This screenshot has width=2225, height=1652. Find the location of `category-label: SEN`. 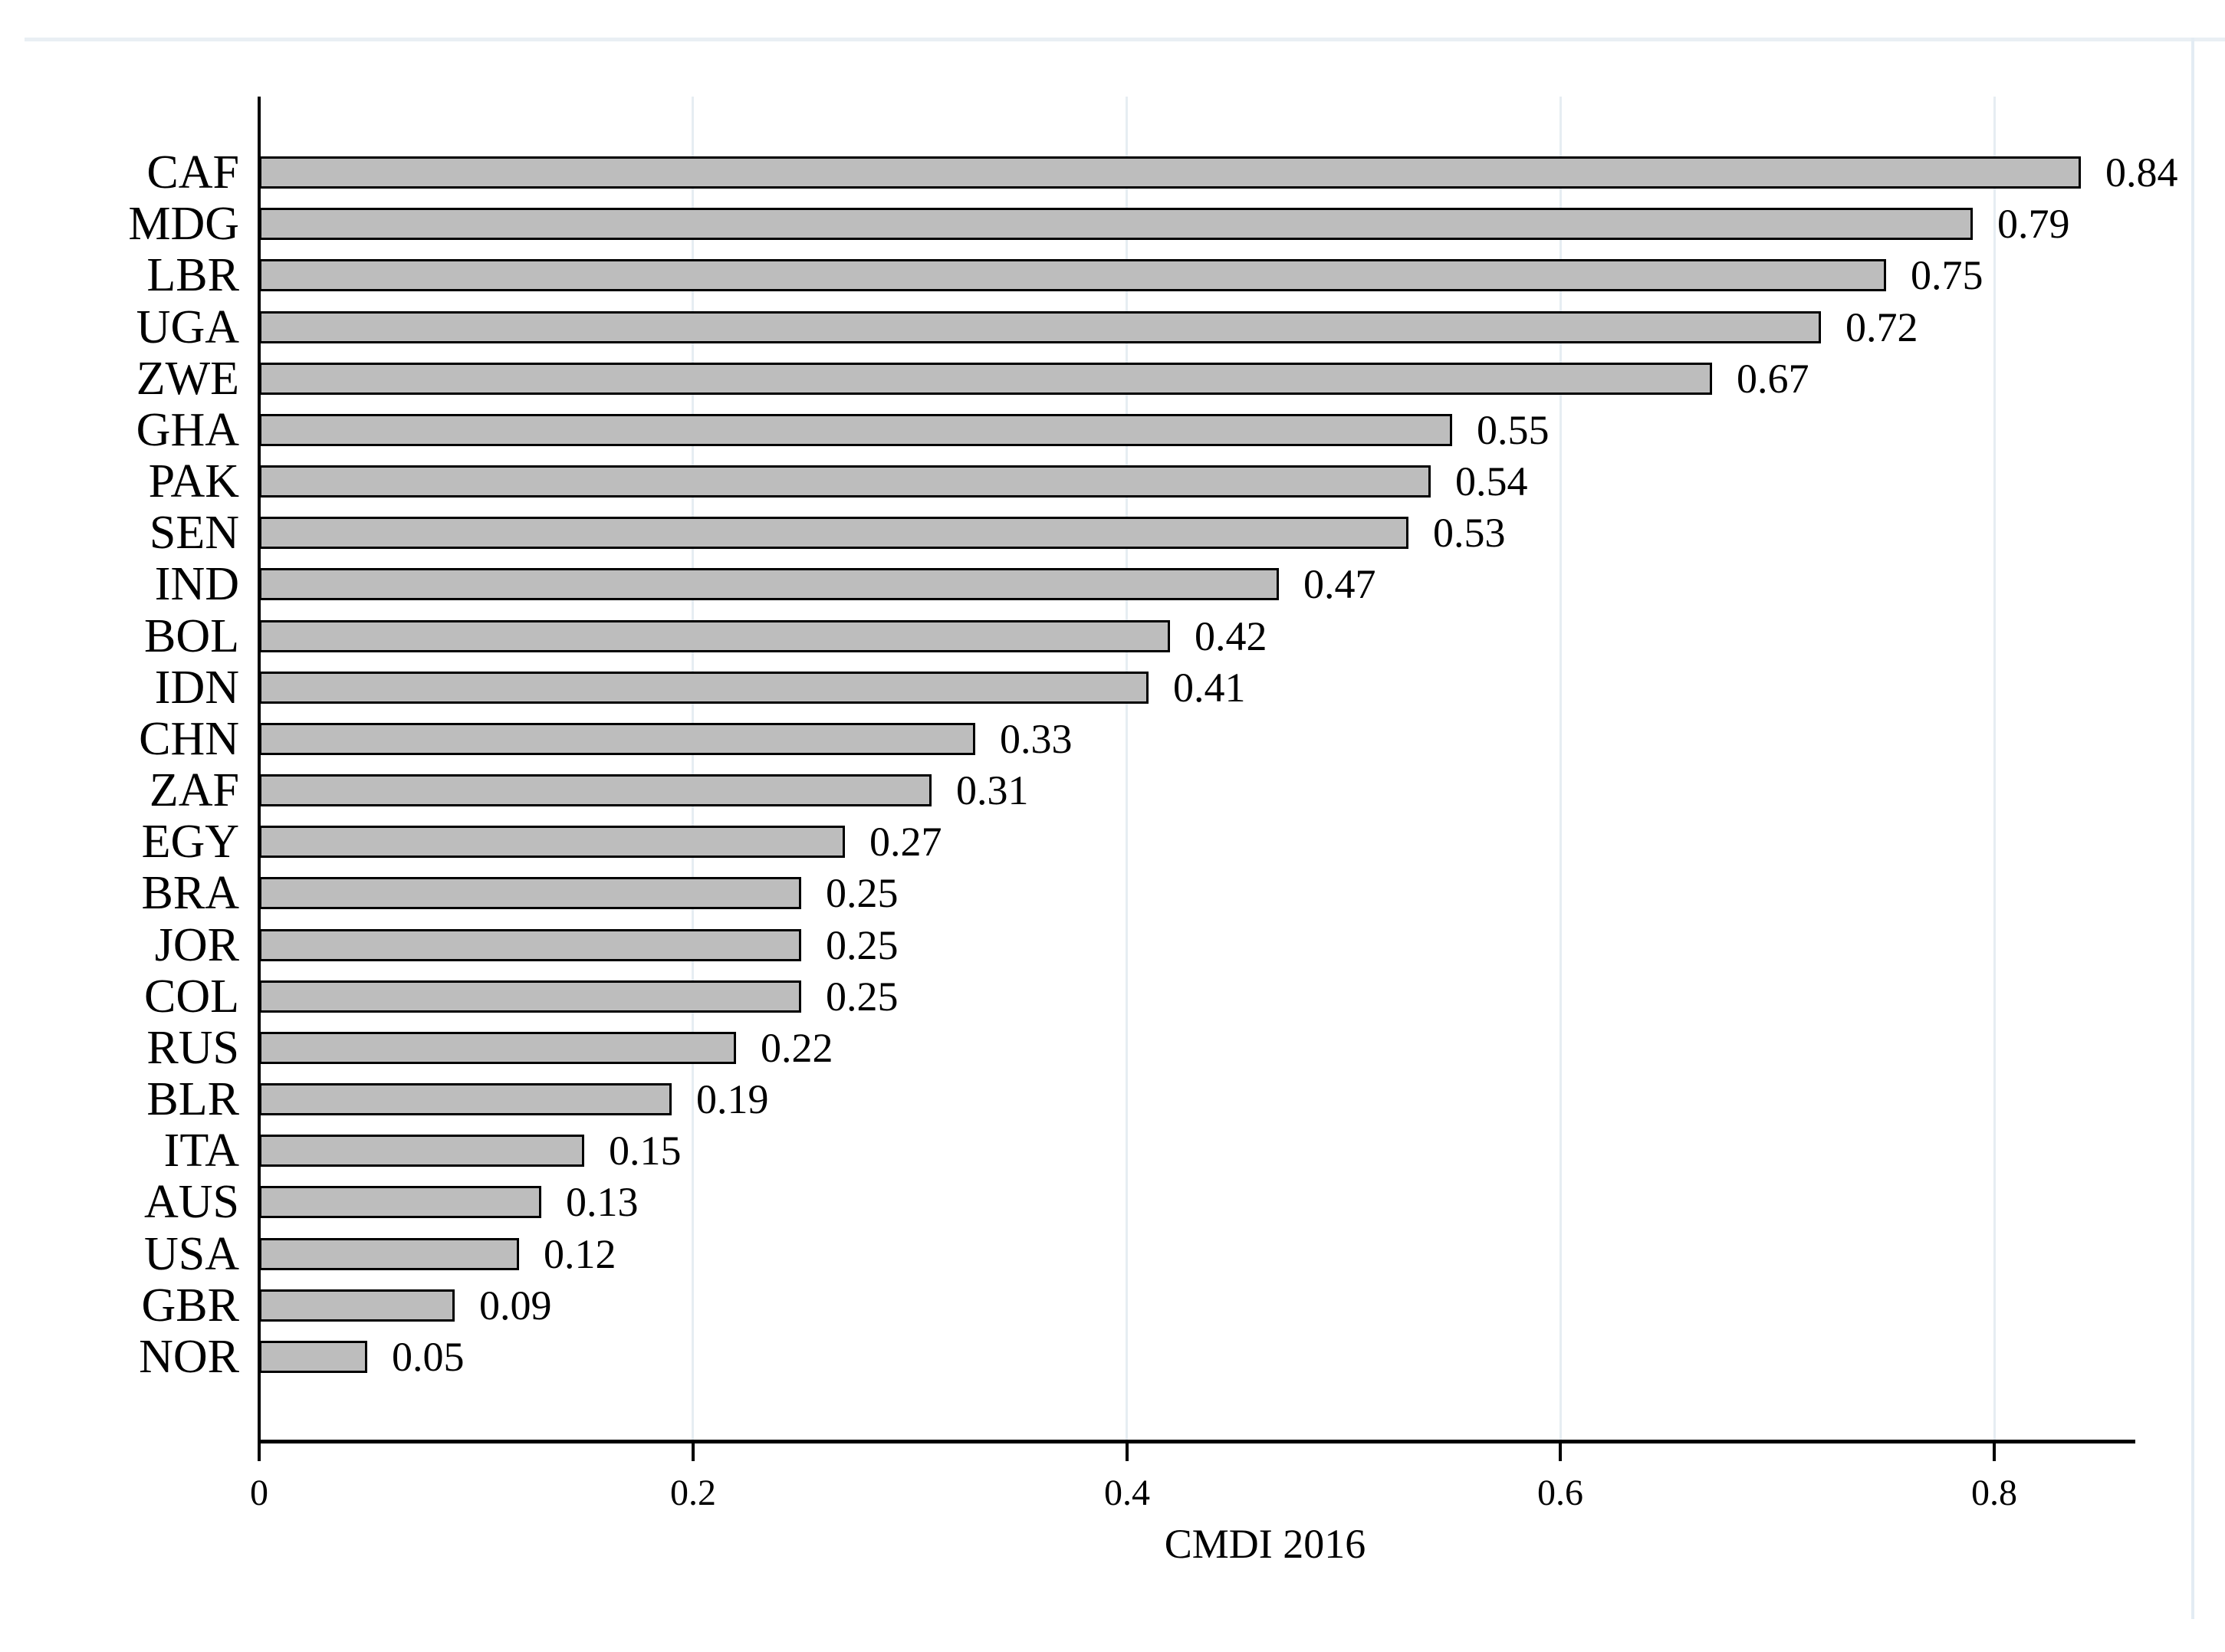

category-label: SEN is located at coordinates (194, 533).